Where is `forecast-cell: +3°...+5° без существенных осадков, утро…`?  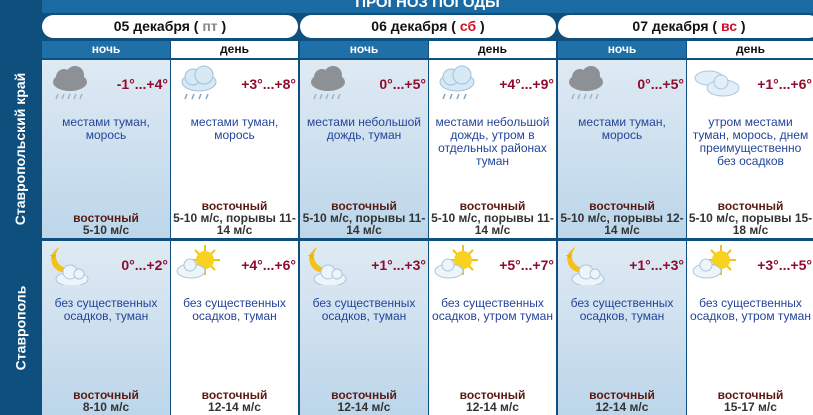
forecast-cell: +3°...+5° без существенных осадков, утро… is located at coordinates (750, 328).